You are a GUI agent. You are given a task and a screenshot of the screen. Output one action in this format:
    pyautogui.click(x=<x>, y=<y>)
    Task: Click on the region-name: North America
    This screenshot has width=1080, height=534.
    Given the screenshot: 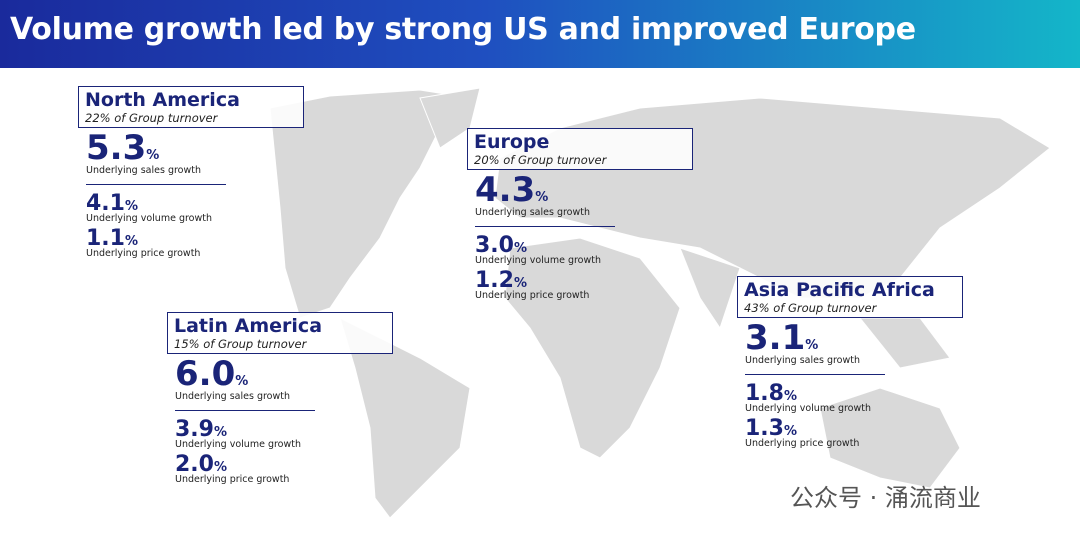 What is the action you would take?
    pyautogui.click(x=162, y=100)
    